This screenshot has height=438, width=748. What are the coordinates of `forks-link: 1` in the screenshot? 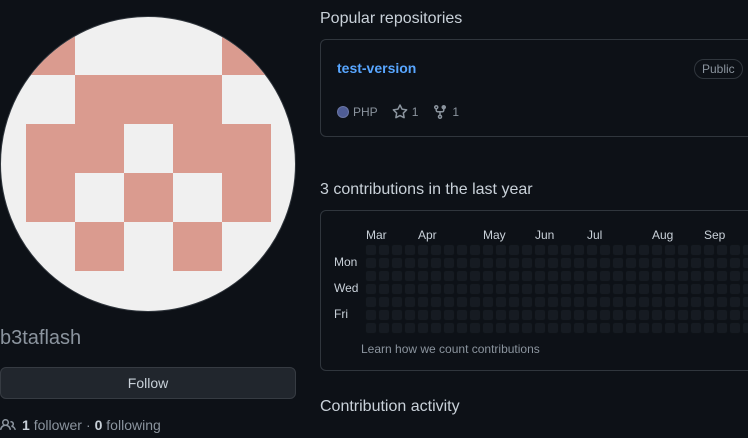 It's located at (445, 112).